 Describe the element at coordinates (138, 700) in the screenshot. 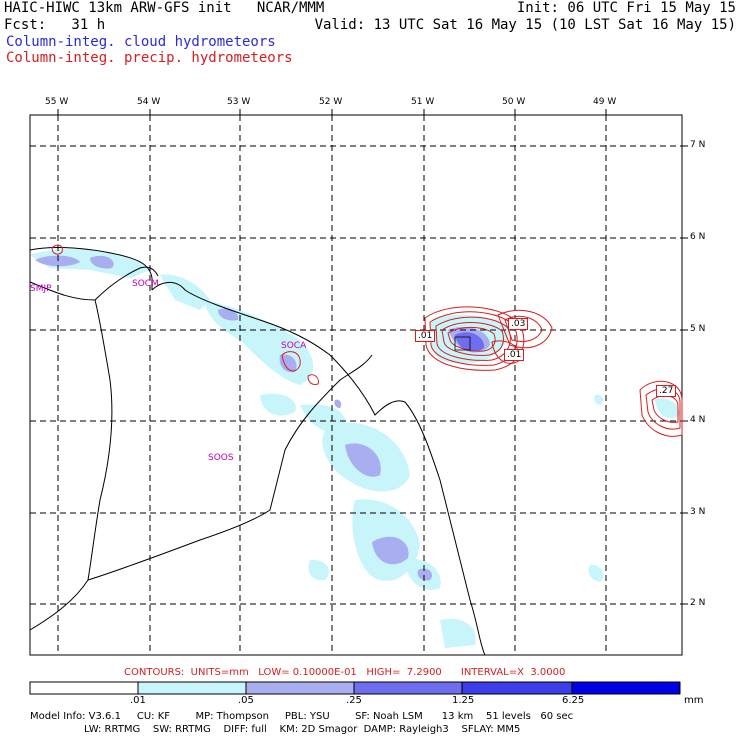

I see `colorbar-tick-label: .01` at that location.